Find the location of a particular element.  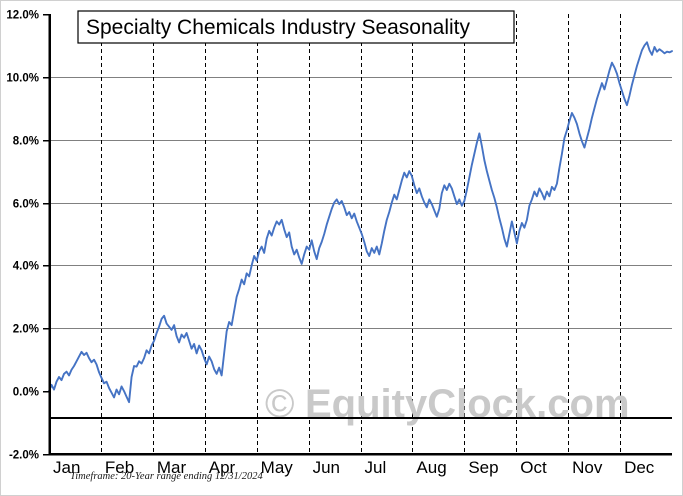

title-box-frame is located at coordinates (296, 27).